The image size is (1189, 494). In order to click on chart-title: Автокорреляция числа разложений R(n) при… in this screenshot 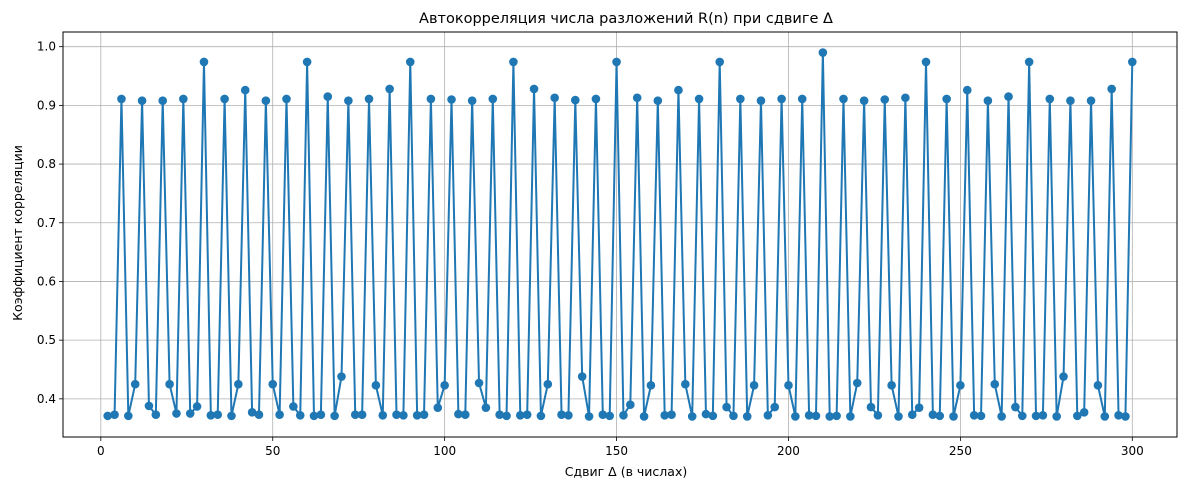, I will do `click(626, 19)`.